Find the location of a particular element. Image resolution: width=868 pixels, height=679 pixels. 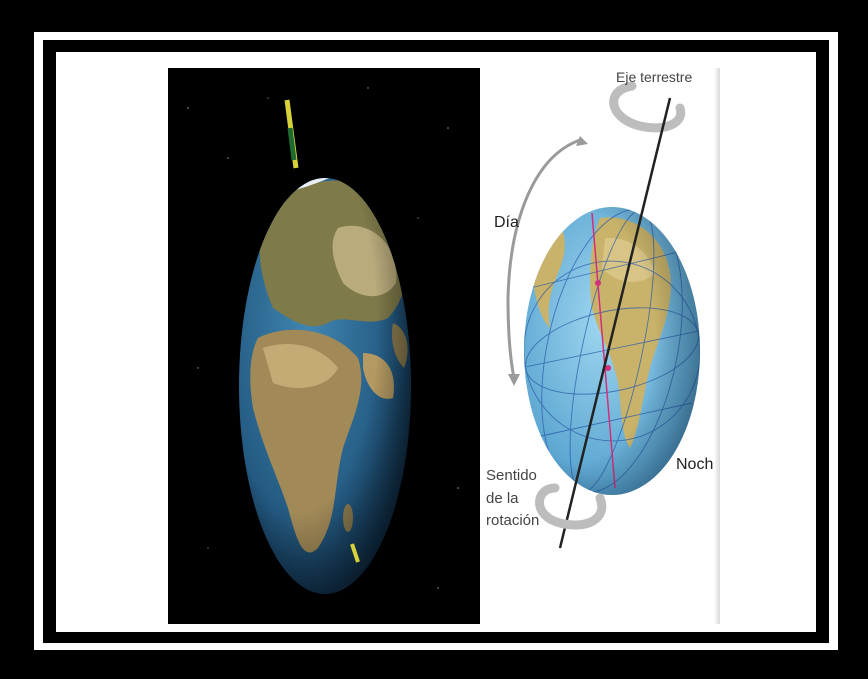

earth-axis-line is located at coordinates (615, 323).